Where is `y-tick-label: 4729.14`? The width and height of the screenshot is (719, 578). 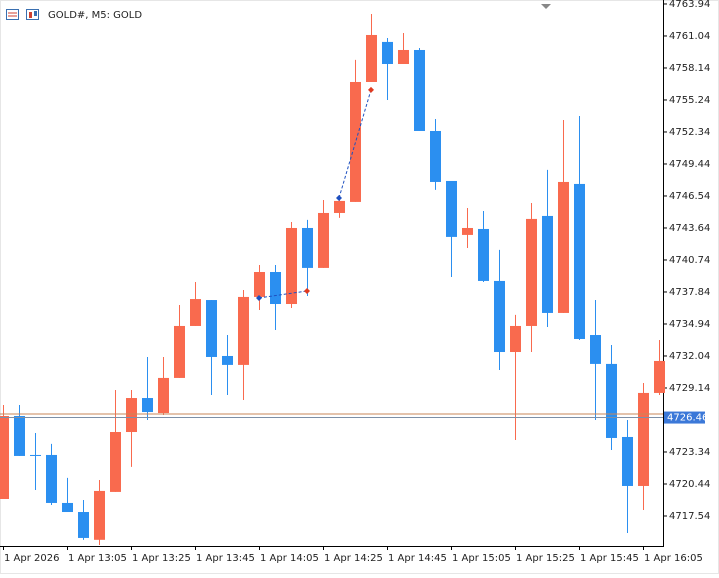
y-tick-label: 4729.14 is located at coordinates (689, 388).